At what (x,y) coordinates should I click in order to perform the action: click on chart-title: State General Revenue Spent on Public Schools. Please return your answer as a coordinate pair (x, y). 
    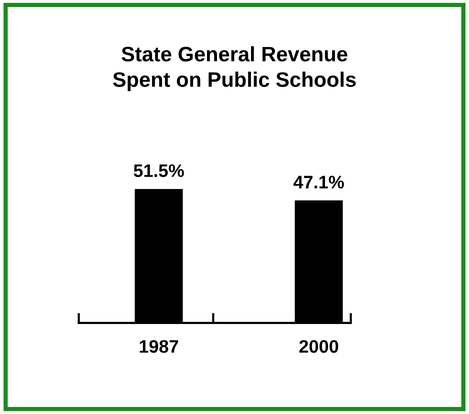
    Looking at the image, I should click on (234, 69).